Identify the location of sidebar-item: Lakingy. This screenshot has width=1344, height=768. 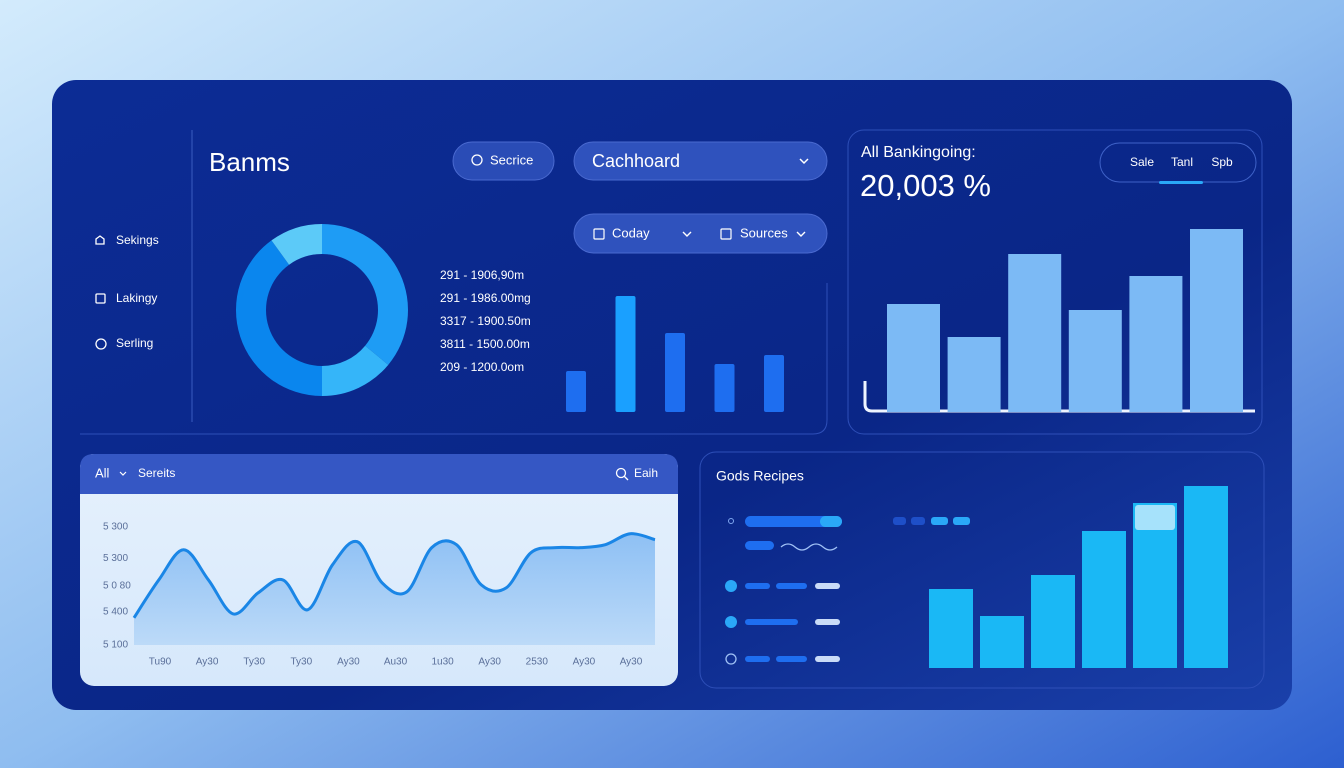
(126, 298).